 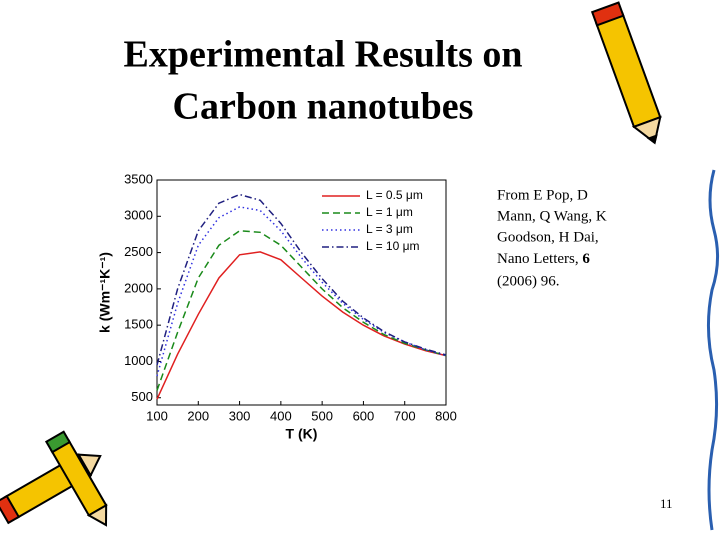 What do you see at coordinates (394, 195) in the screenshot?
I see `legend-label: L = 0.5 μm` at bounding box center [394, 195].